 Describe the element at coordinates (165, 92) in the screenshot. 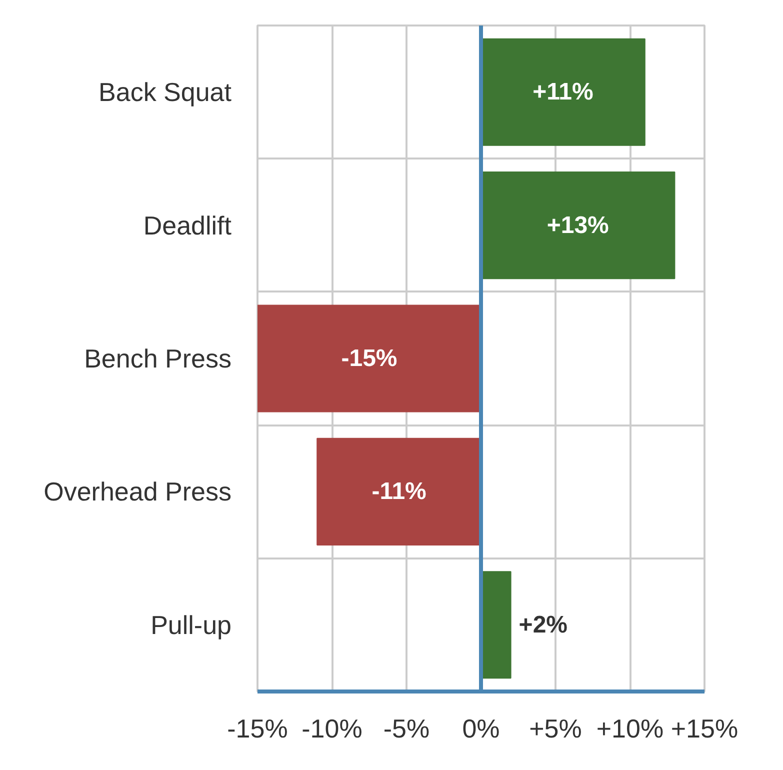

I see `y-tick-label: Back Squat` at that location.